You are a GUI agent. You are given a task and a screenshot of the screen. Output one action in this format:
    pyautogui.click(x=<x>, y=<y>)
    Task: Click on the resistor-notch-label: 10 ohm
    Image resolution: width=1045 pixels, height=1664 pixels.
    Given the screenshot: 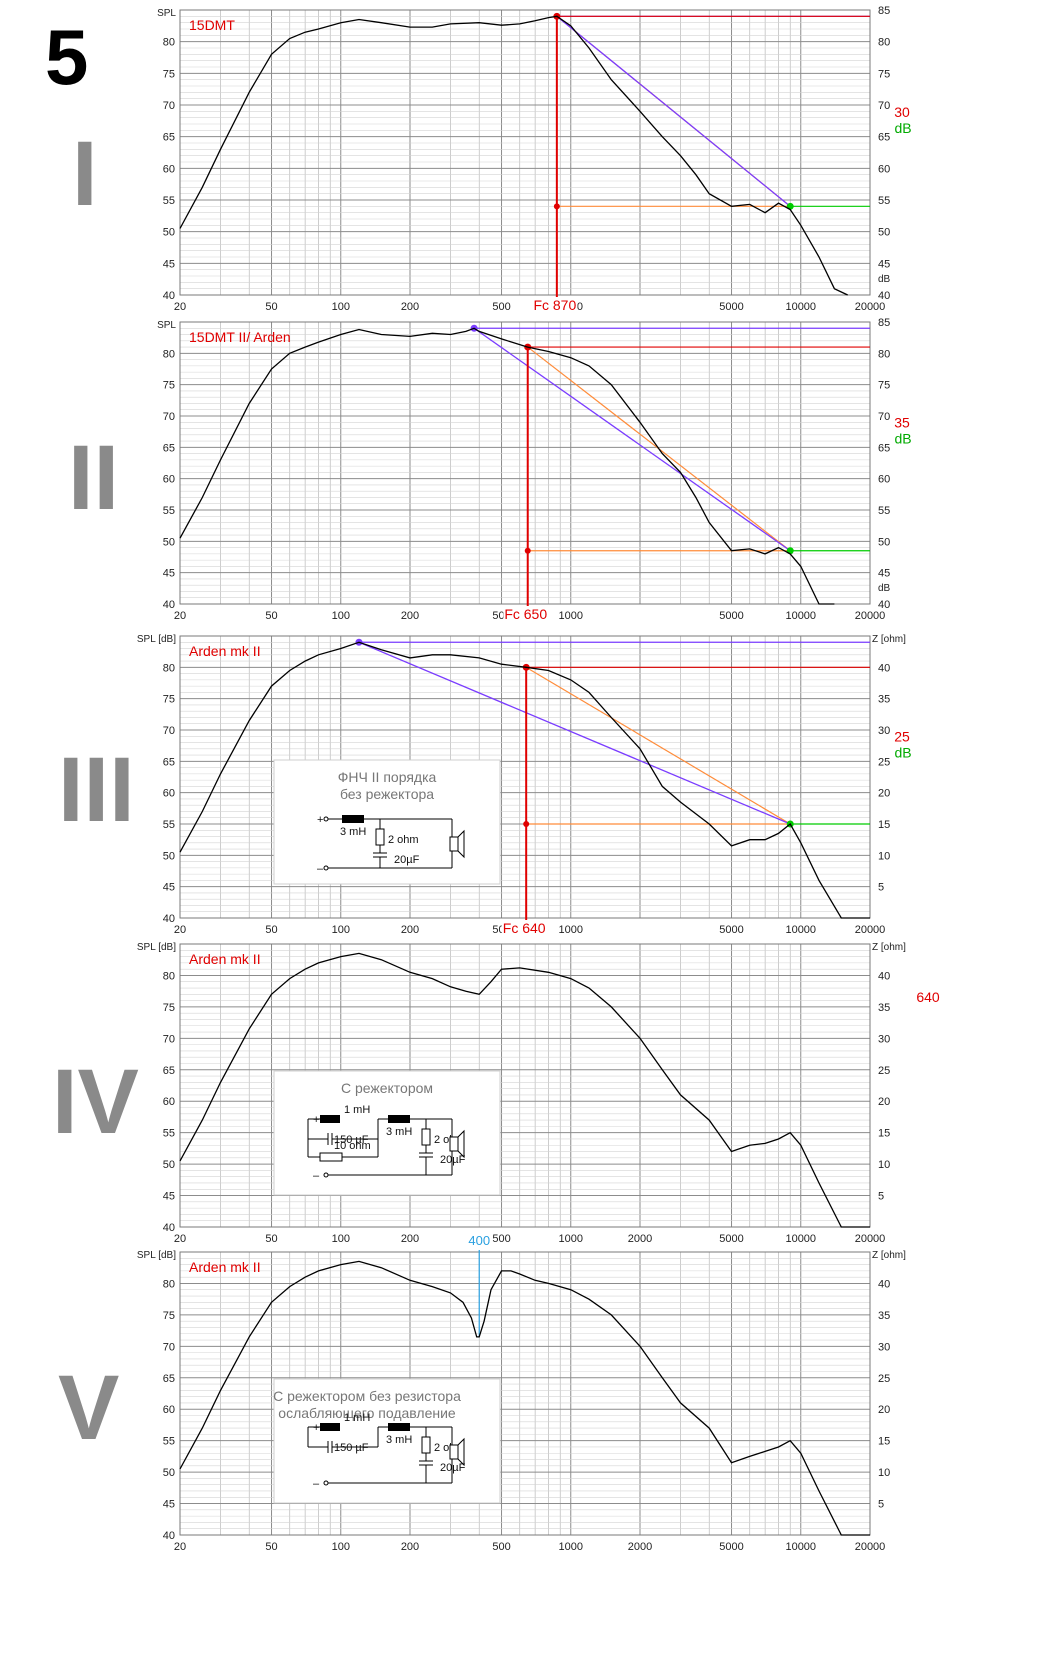 What is the action you would take?
    pyautogui.click(x=352, y=1146)
    